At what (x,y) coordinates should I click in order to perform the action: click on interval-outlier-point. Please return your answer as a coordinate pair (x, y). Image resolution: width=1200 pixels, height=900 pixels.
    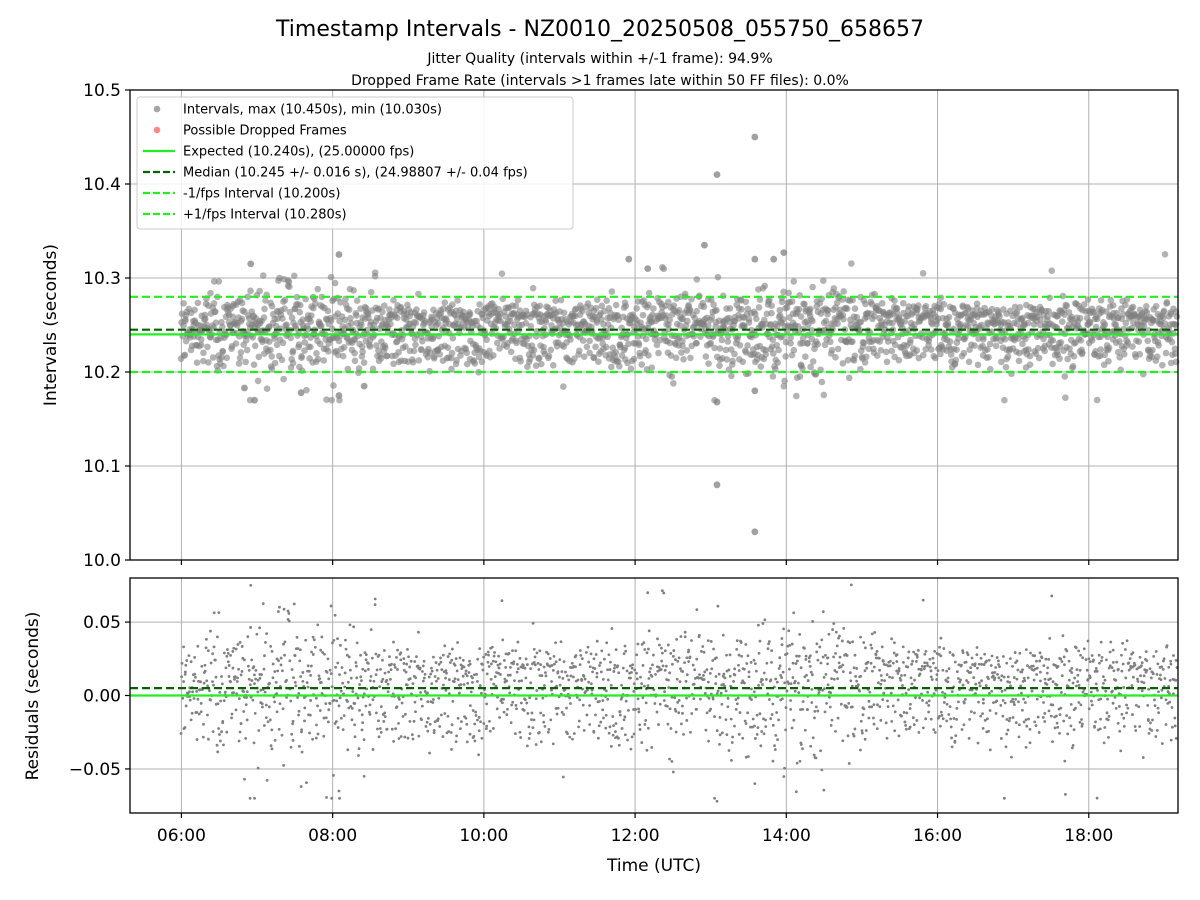
    Looking at the image, I should click on (339, 254).